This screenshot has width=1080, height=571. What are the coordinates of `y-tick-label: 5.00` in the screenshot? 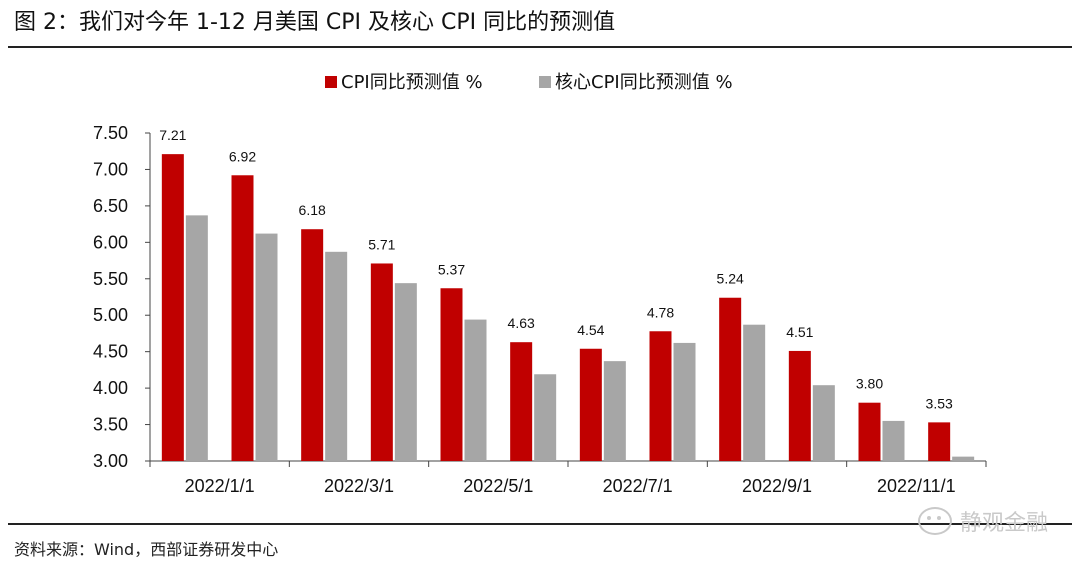 It's located at (110, 315).